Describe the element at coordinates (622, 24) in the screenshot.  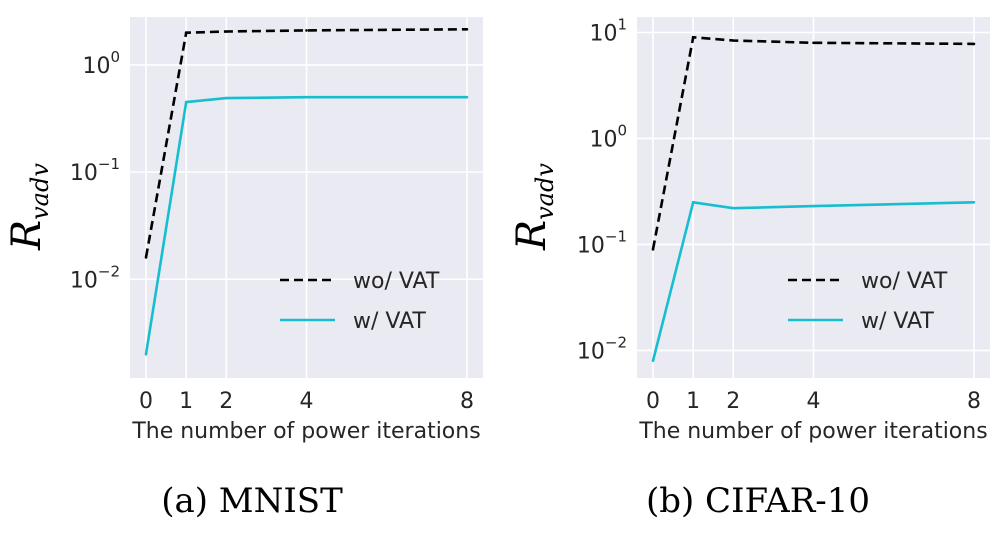
I see `y-tick-exponent: 1` at that location.